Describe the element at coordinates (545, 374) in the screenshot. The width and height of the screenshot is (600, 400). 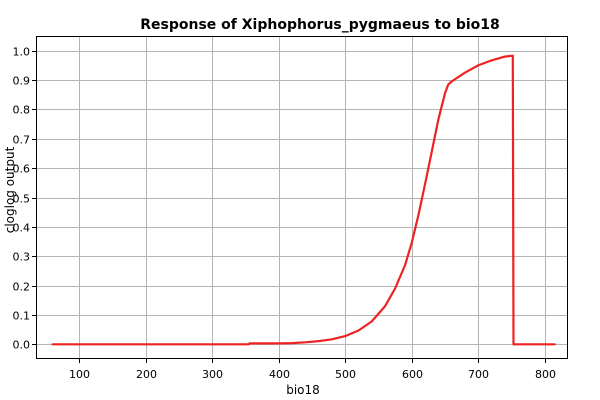
I see `x-tick-label: 800` at that location.